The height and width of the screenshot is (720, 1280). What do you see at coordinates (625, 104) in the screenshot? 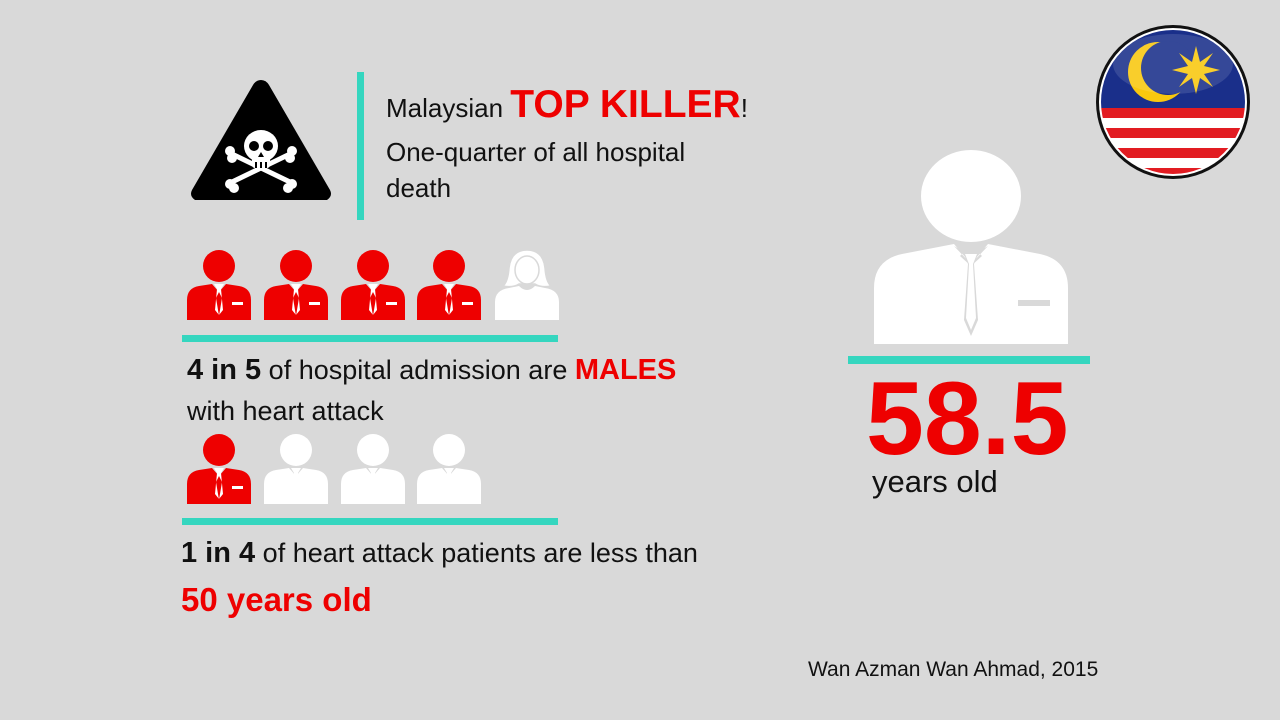
I see `headline-highlight: TOP KILLER` at bounding box center [625, 104].